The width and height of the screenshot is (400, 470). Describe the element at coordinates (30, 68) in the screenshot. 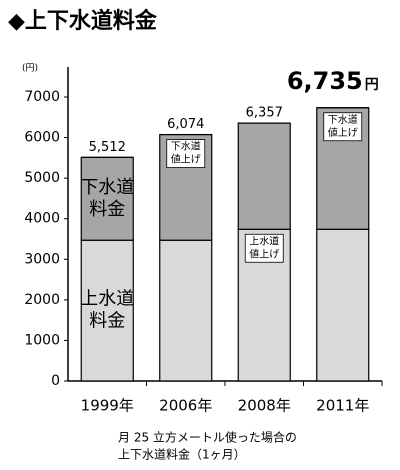

I see `y-unit: (円)` at that location.